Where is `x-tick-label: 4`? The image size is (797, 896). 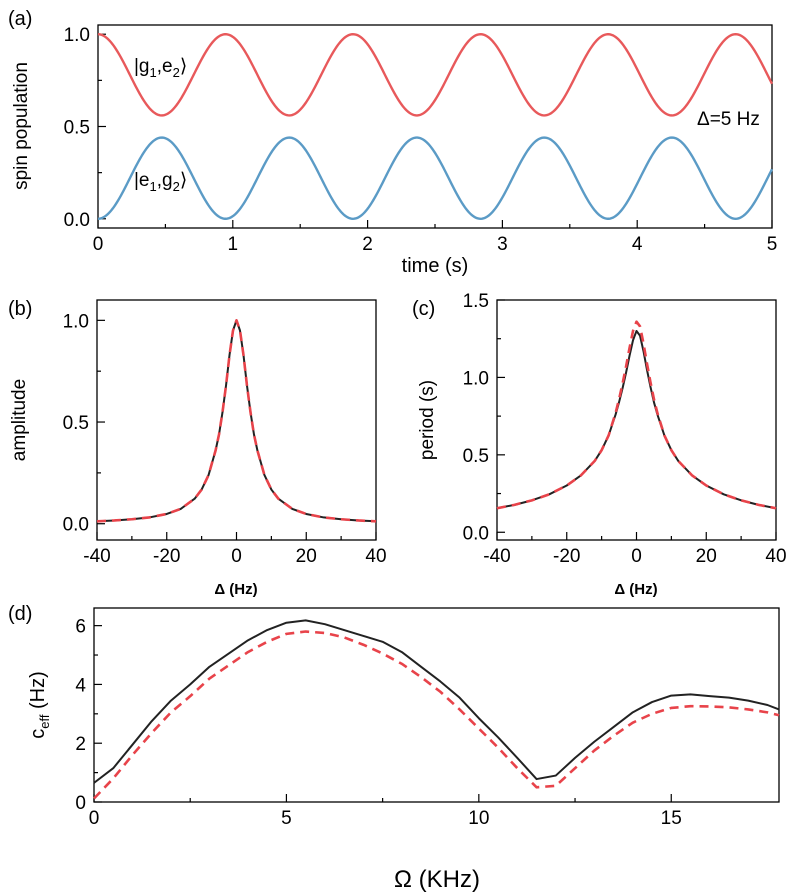 x-tick-label: 4 is located at coordinates (637, 244).